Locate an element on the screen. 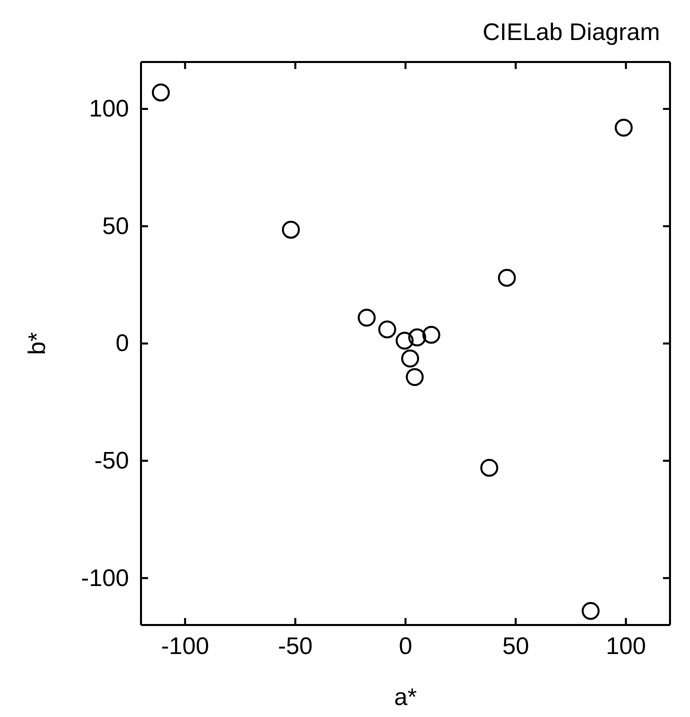 This screenshot has width=690, height=717. x-tick-label: 50 is located at coordinates (516, 646).